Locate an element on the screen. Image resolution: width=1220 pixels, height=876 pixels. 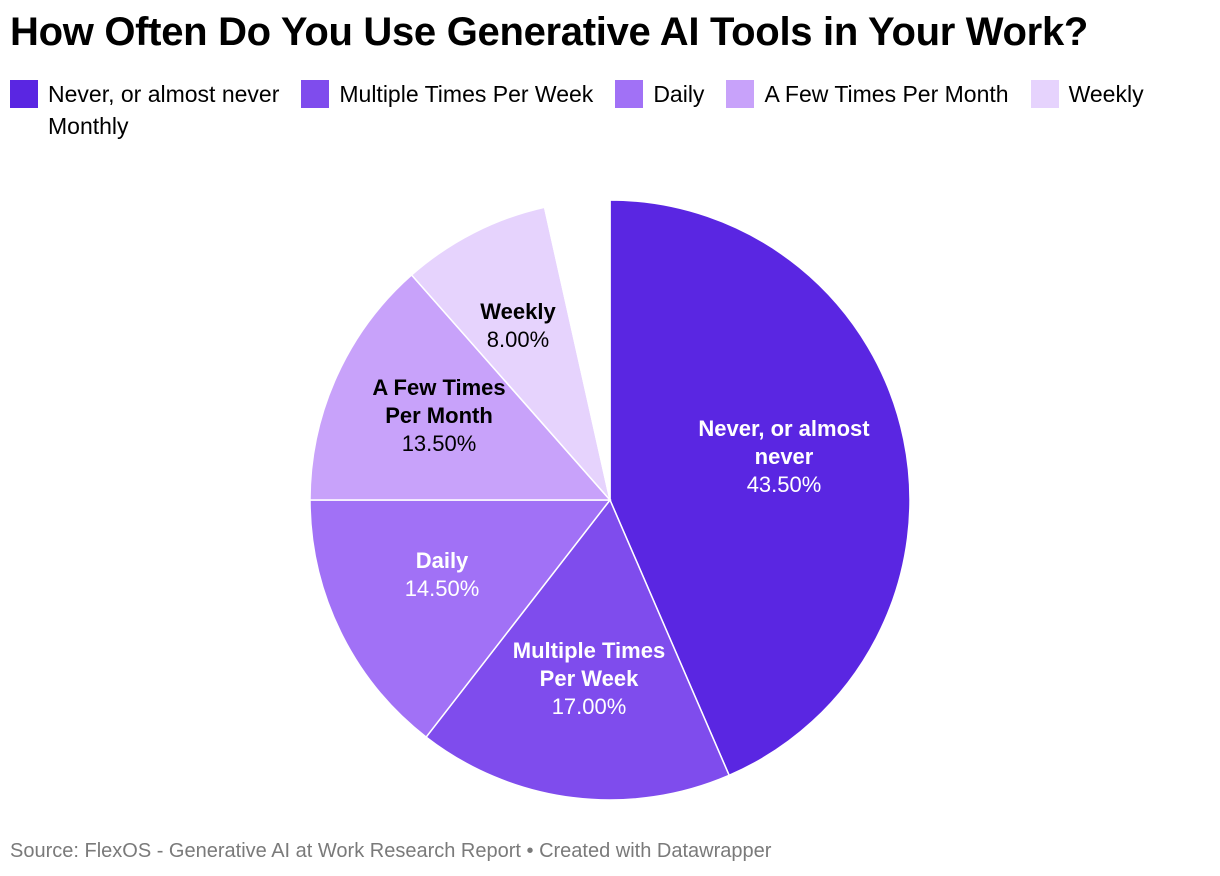
legend-label: Never, or almost never is located at coordinates (164, 94).